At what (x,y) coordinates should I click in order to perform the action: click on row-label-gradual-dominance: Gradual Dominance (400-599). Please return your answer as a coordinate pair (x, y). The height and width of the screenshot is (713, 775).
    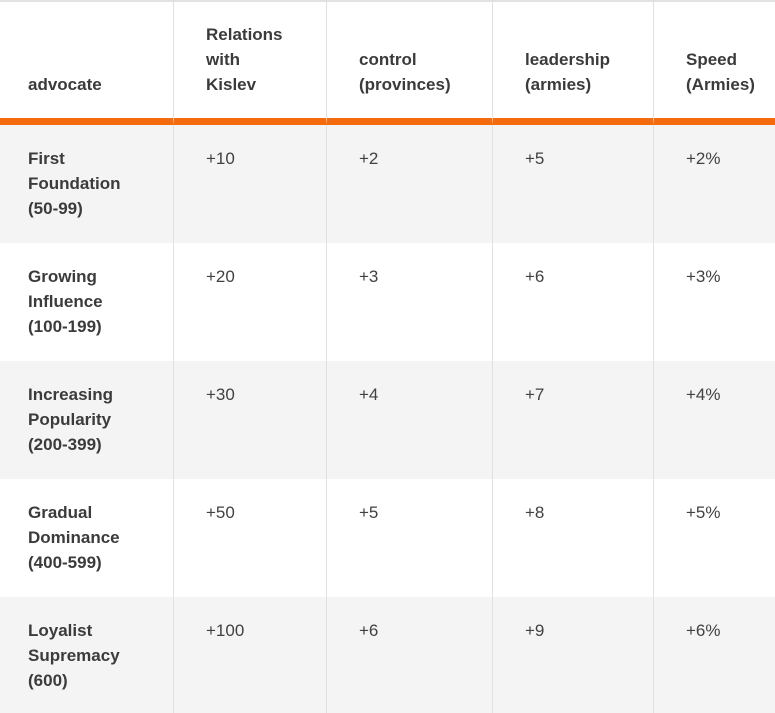
    Looking at the image, I should click on (86, 538).